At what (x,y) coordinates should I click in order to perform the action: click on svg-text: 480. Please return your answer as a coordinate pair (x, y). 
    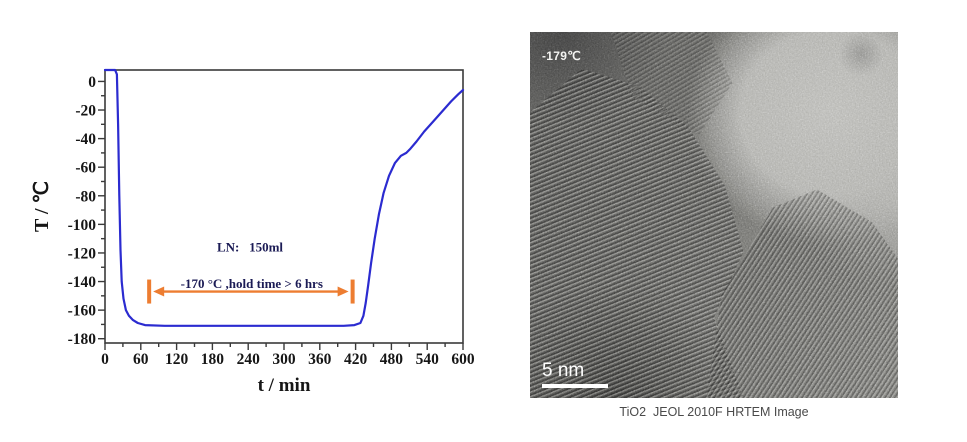
    Looking at the image, I should click on (392, 359).